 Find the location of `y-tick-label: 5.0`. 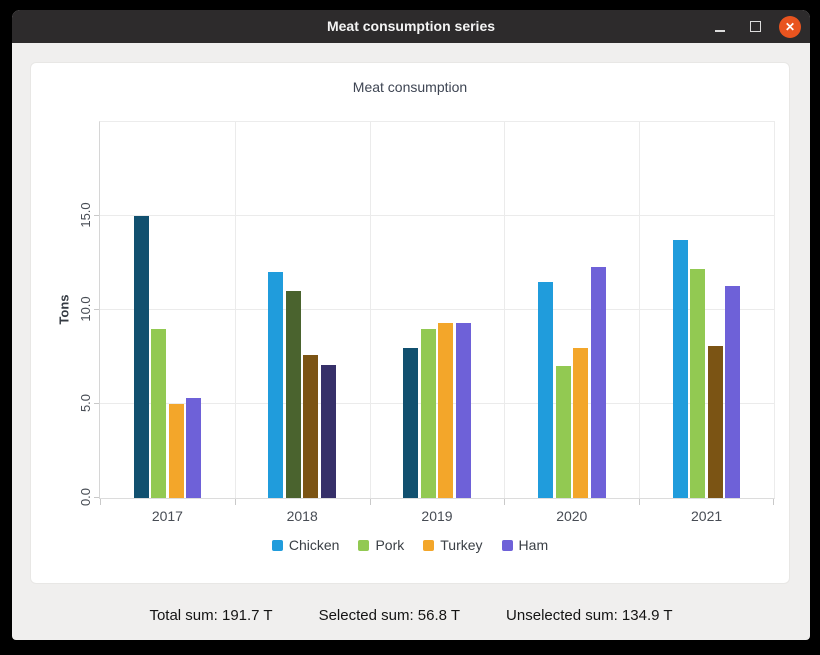

y-tick-label: 5.0 is located at coordinates (85, 403).